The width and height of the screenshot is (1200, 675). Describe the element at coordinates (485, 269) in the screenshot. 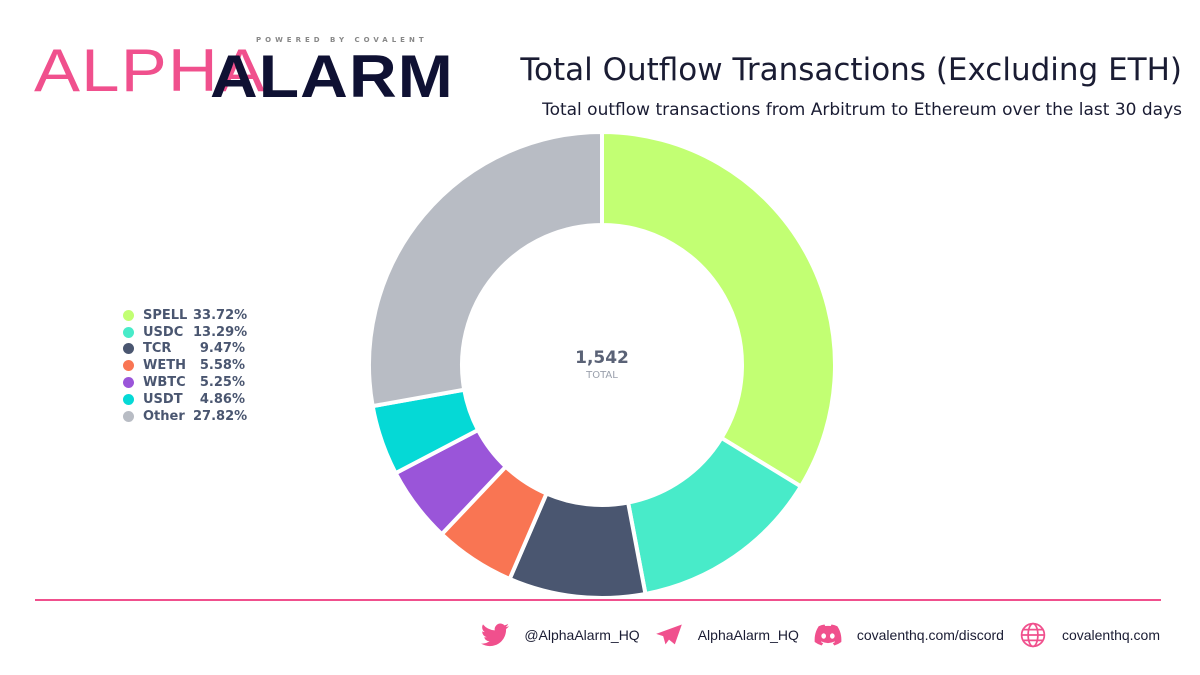

I see `slice-other` at that location.